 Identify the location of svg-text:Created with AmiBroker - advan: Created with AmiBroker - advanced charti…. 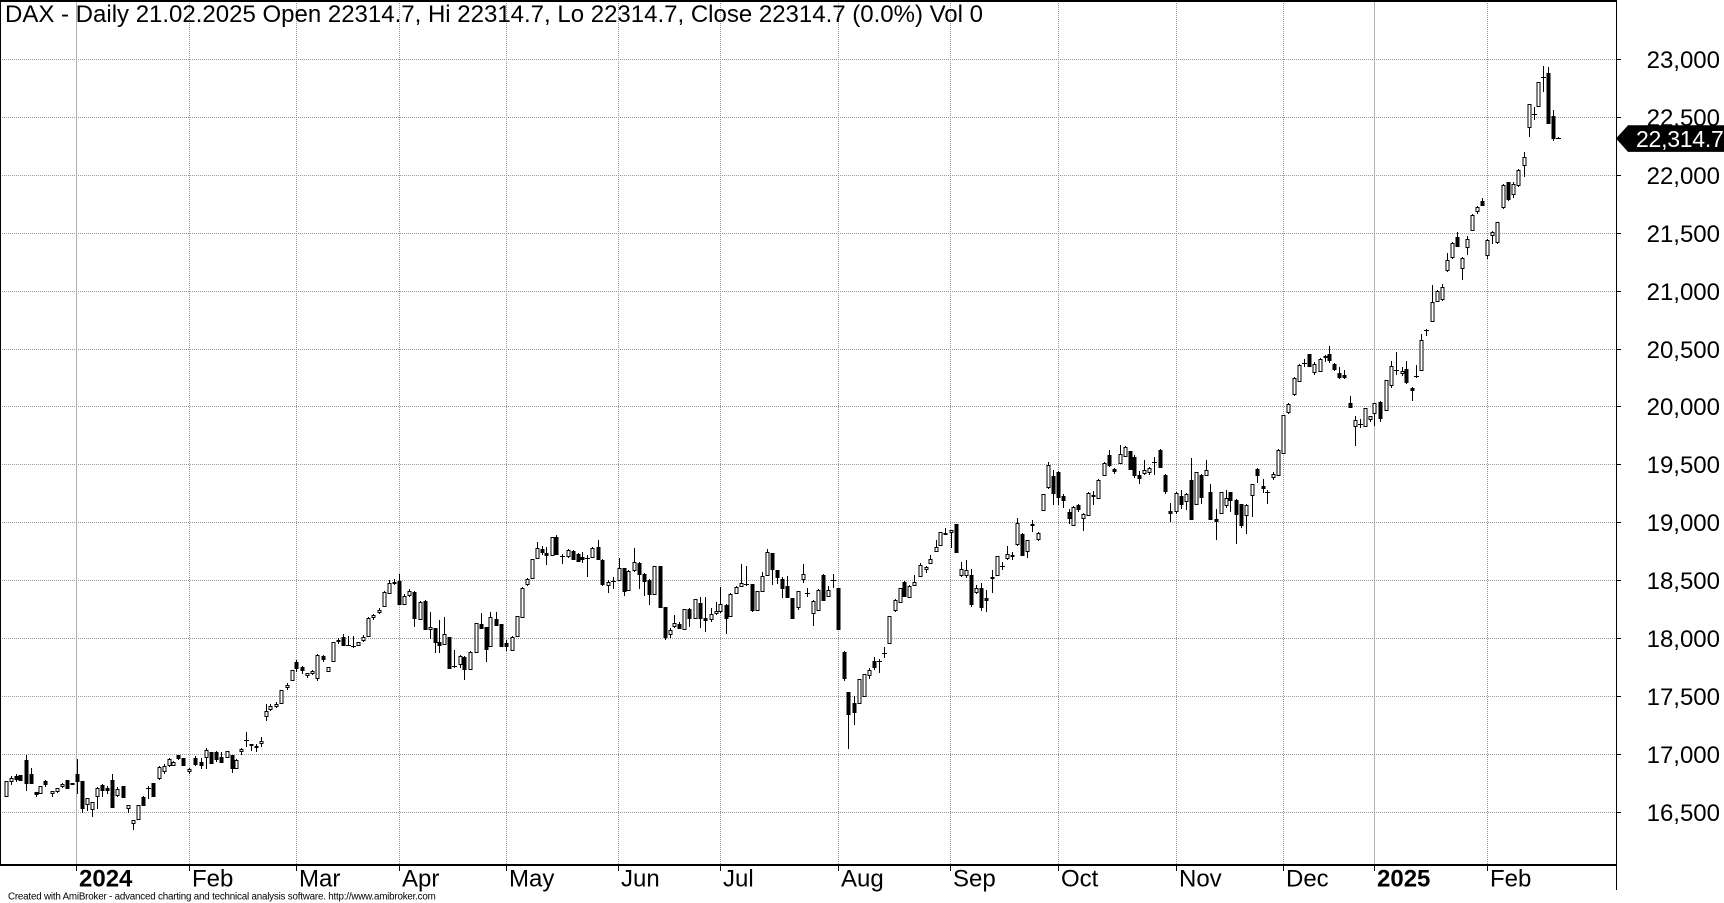
(222, 897).